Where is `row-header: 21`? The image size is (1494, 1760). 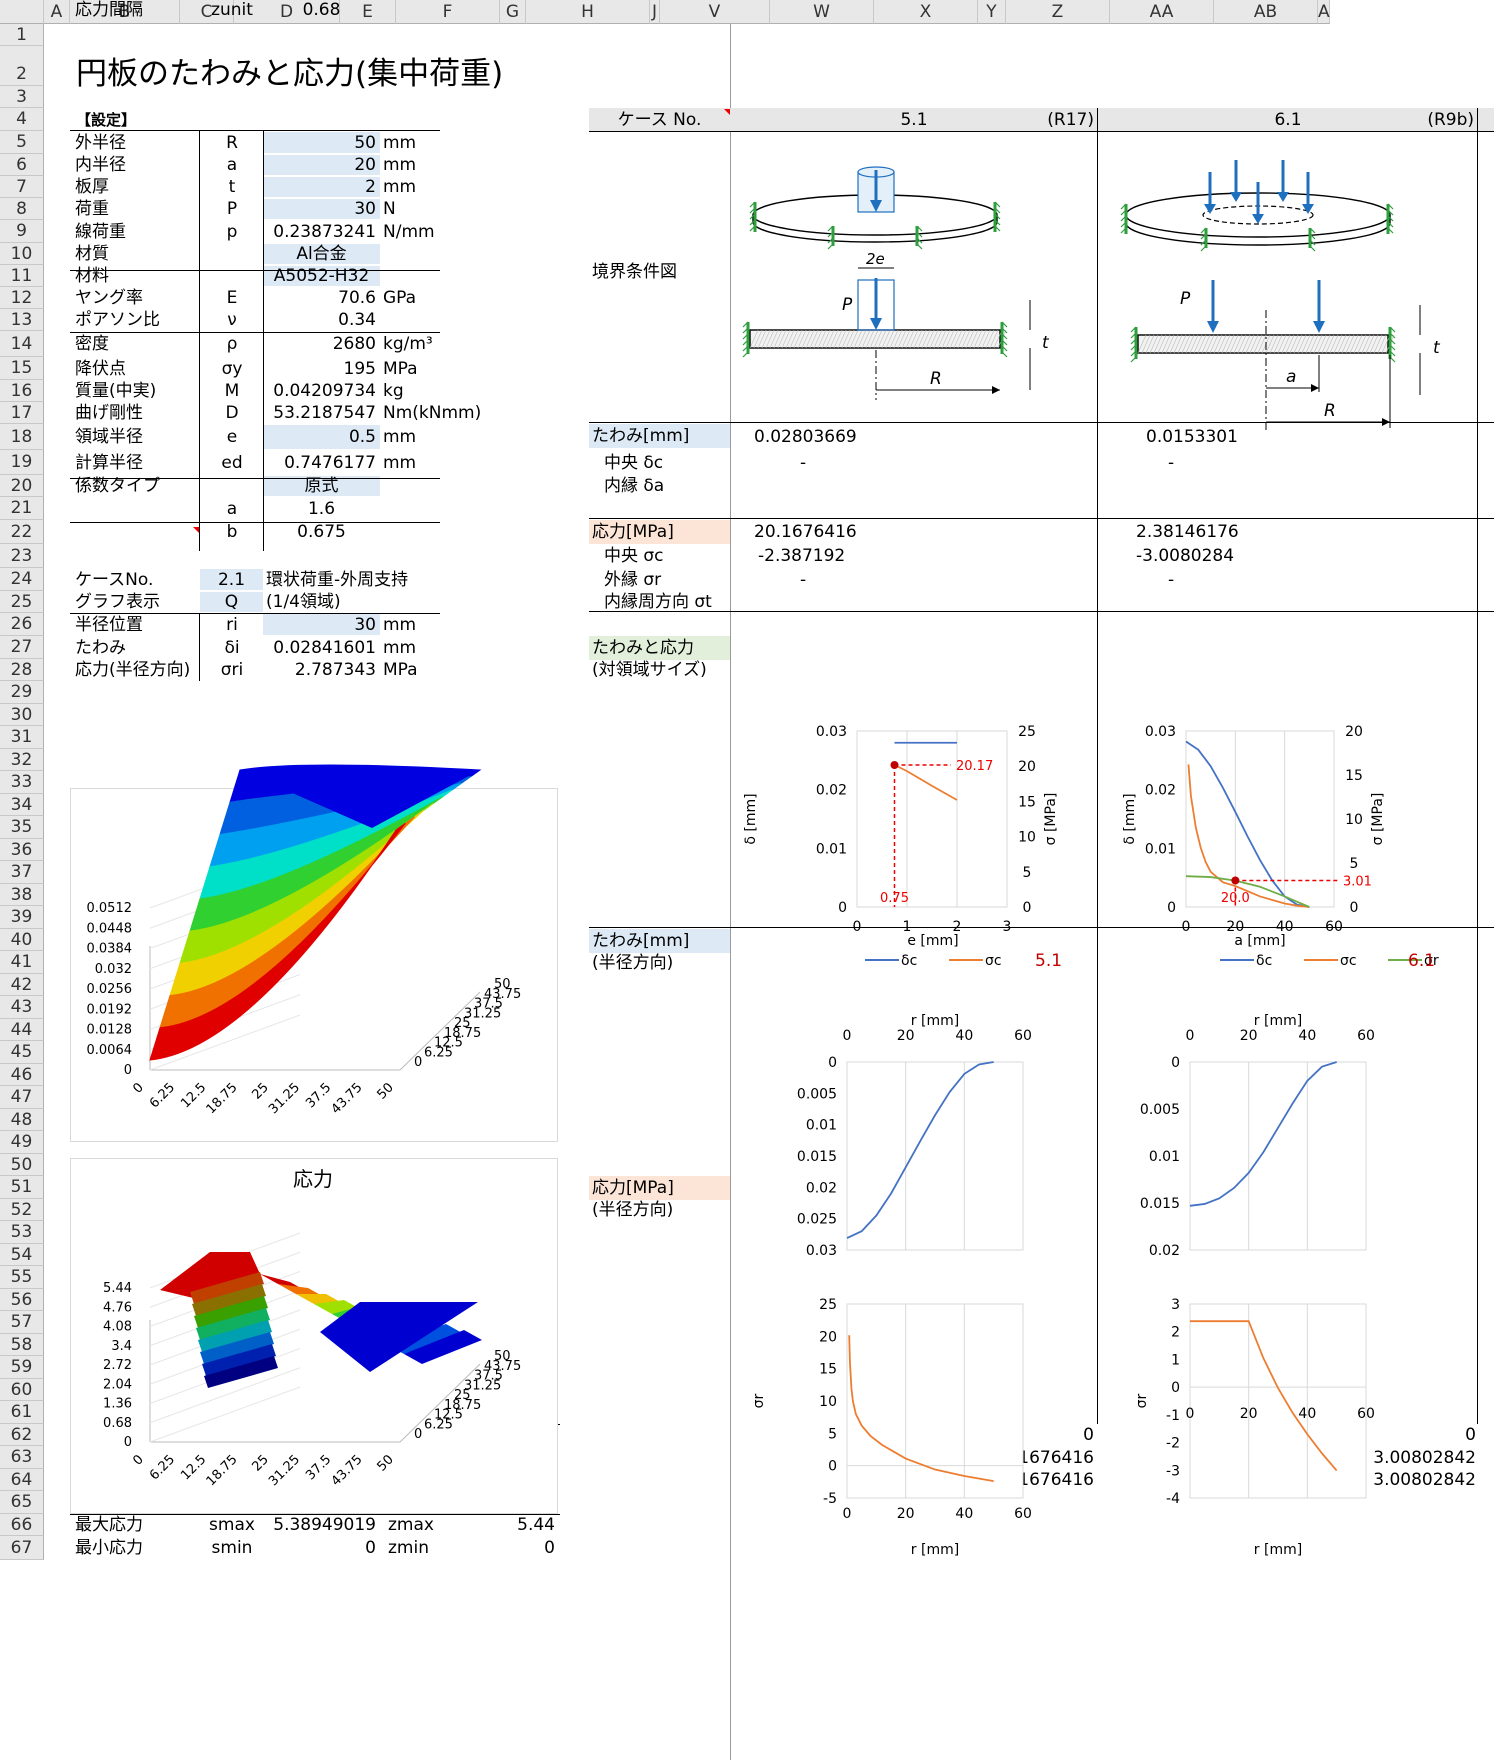
row-header: 21 is located at coordinates (22, 508).